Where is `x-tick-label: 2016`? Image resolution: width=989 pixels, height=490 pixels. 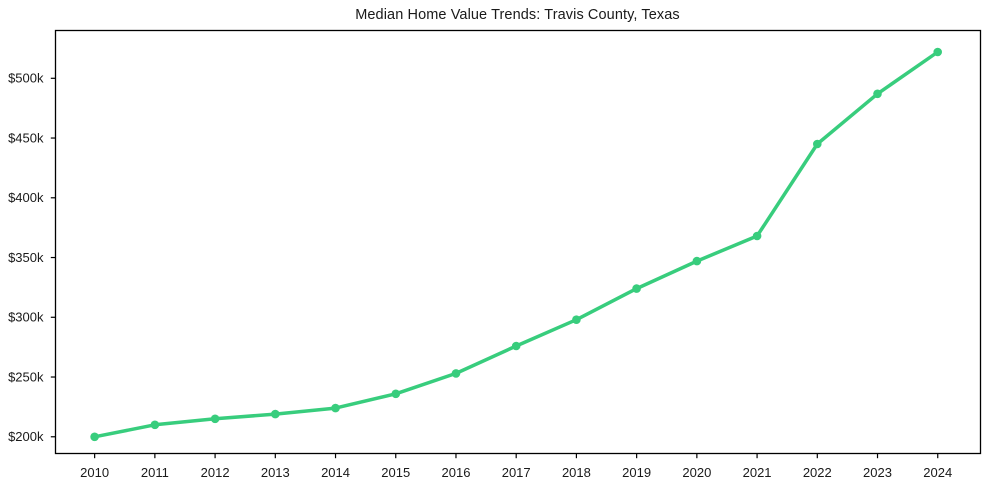 x-tick-label: 2016 is located at coordinates (456, 472).